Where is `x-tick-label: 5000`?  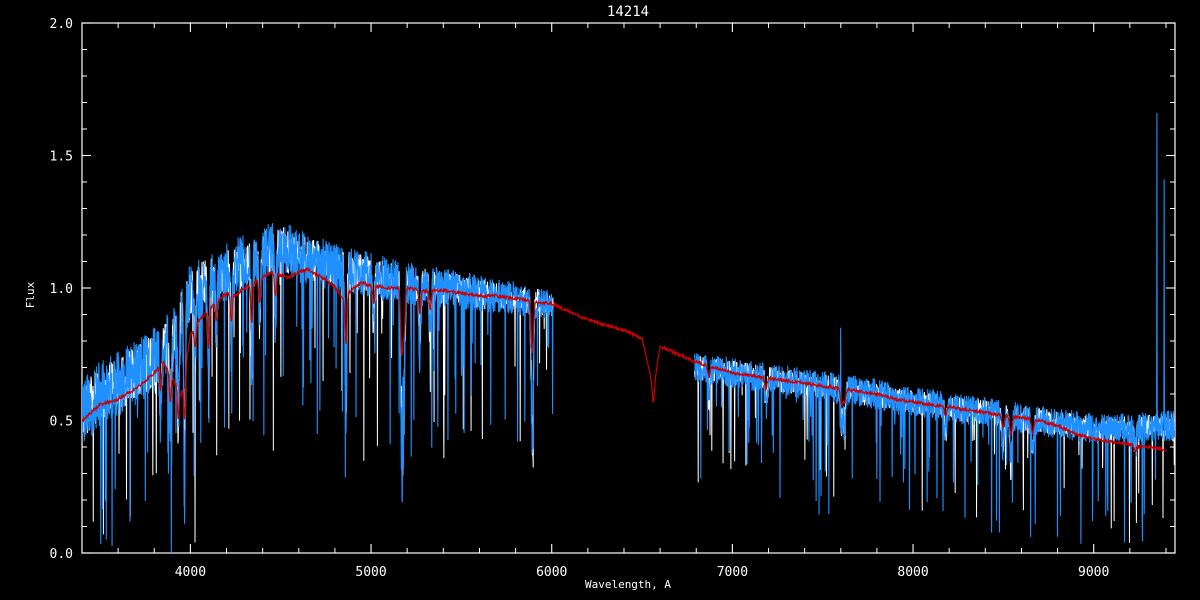
x-tick-label: 5000 is located at coordinates (370, 572).